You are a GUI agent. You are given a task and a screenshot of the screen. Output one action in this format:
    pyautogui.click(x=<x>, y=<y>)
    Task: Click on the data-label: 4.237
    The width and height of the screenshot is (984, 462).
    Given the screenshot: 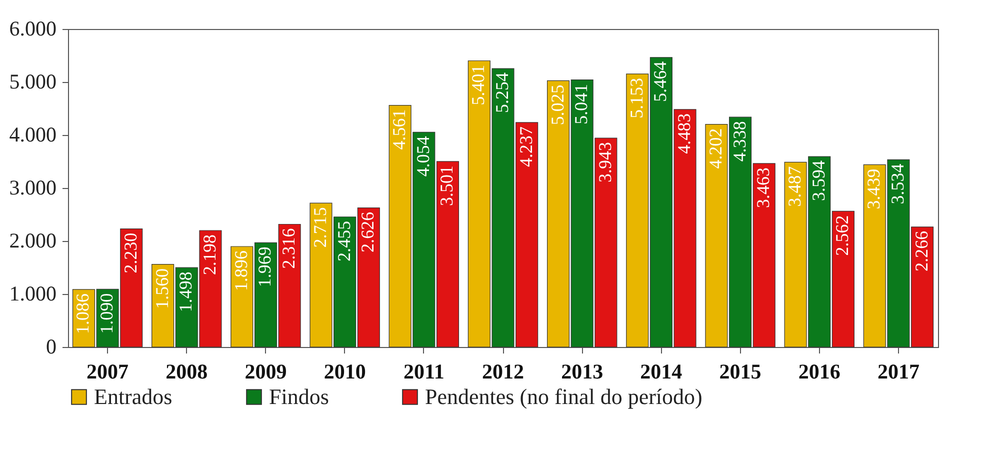 What is the action you would take?
    pyautogui.click(x=526, y=146)
    